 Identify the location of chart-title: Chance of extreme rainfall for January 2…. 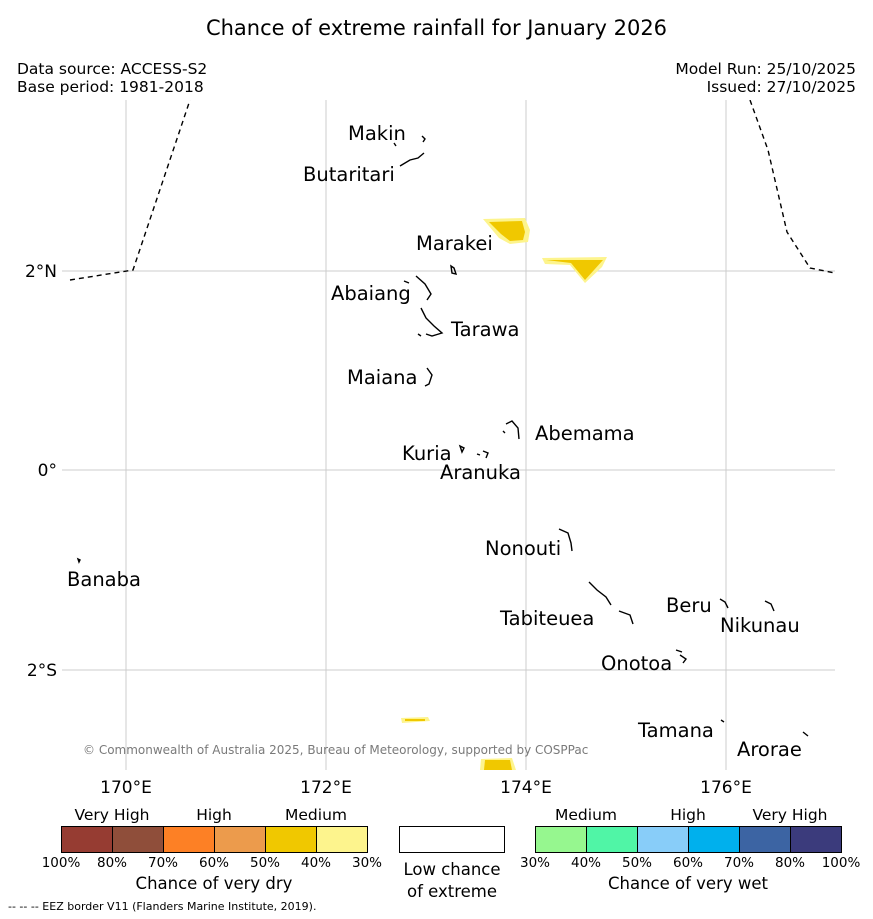
(436, 28).